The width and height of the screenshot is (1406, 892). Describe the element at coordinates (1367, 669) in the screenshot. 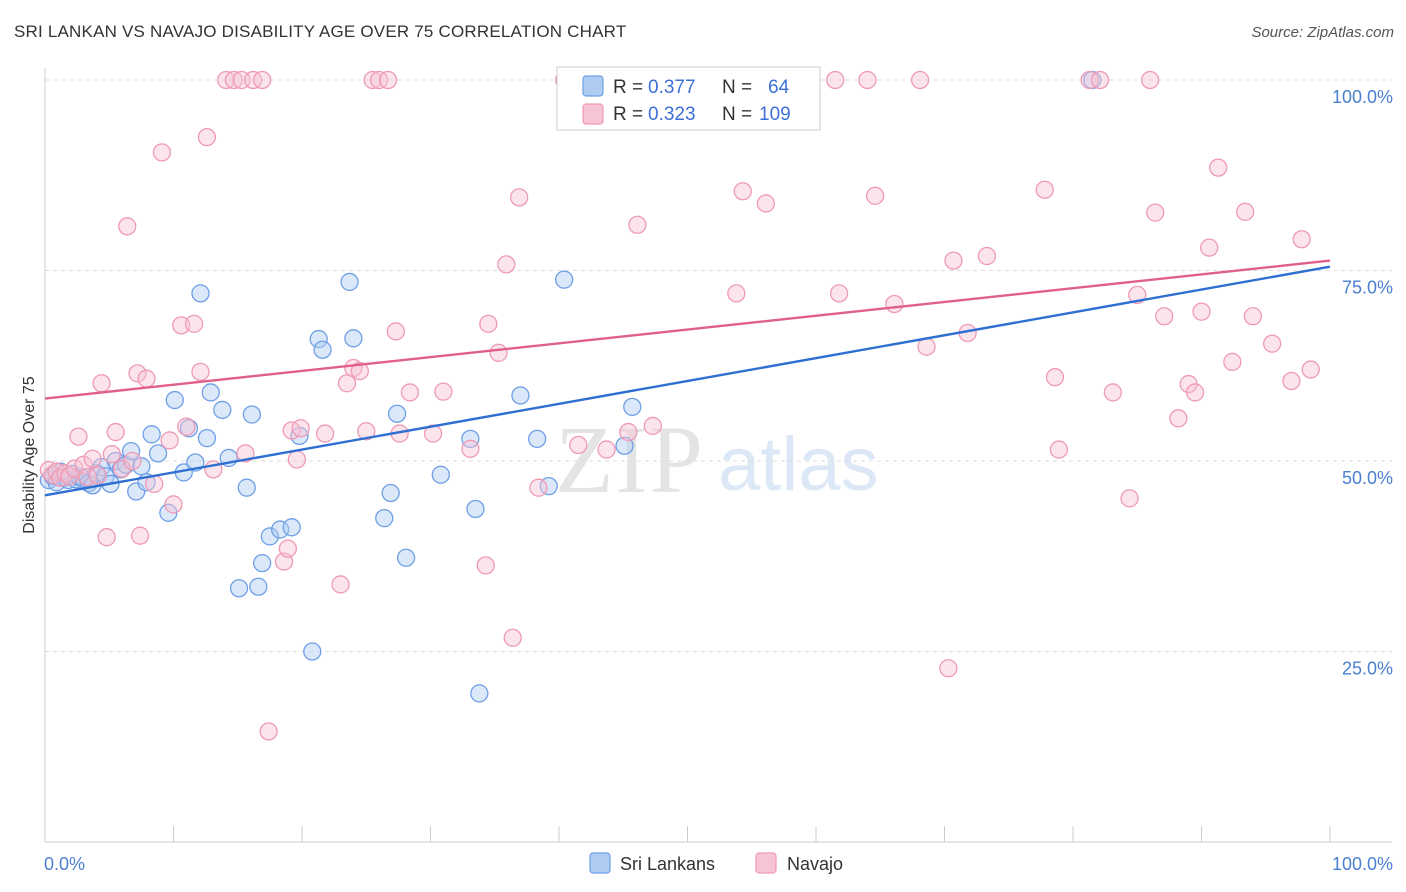

I see `y-tick-label-0: 25.0%` at that location.